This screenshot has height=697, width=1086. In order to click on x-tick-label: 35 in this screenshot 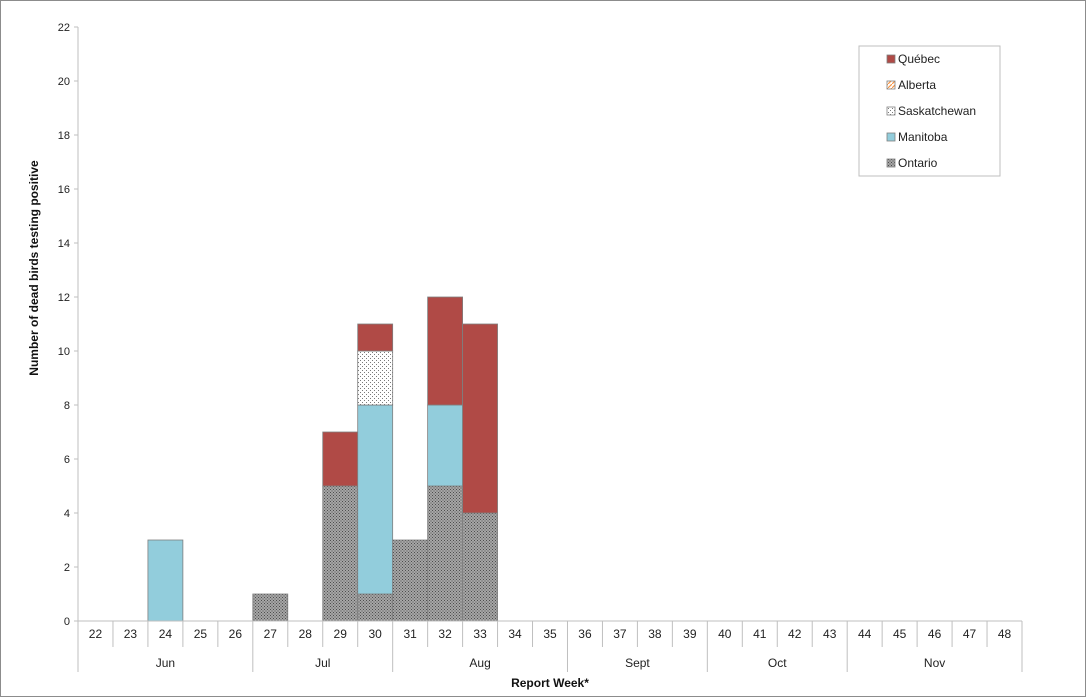, I will do `click(550, 634)`.